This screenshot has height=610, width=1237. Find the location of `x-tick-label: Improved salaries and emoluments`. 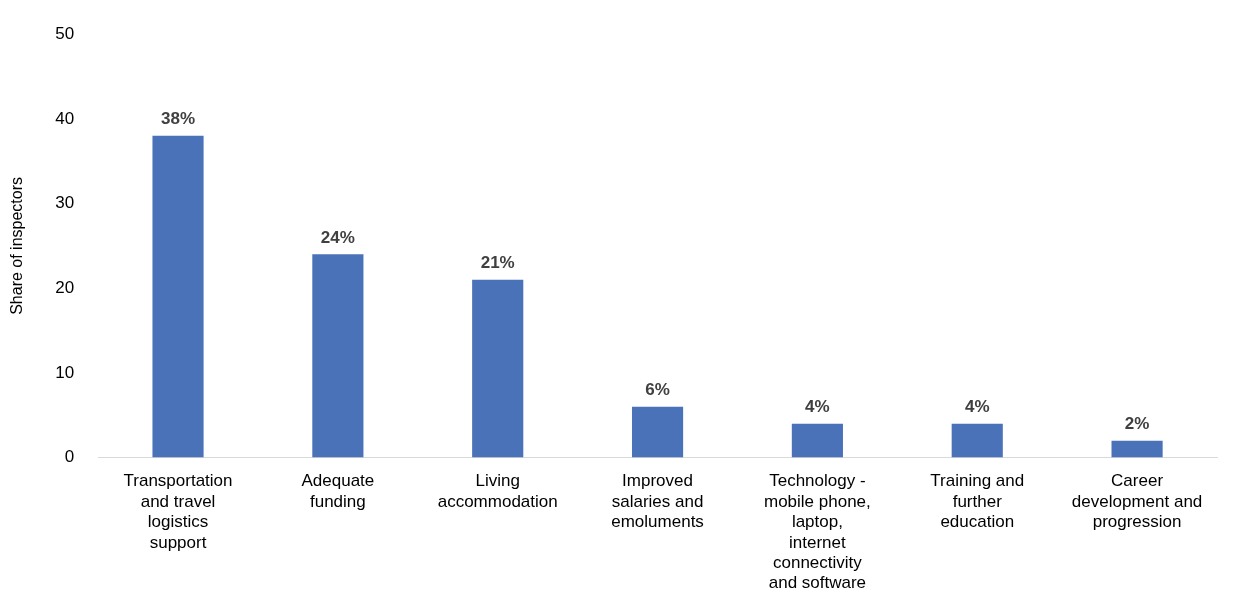

x-tick-label: Improved salaries and emoluments is located at coordinates (657, 501).